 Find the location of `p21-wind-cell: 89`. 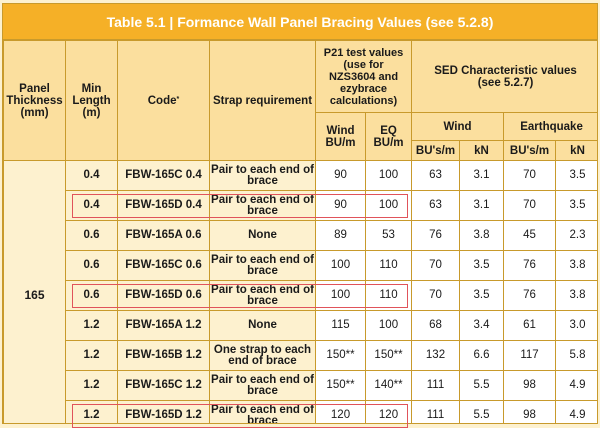

p21-wind-cell: 89 is located at coordinates (340, 235).